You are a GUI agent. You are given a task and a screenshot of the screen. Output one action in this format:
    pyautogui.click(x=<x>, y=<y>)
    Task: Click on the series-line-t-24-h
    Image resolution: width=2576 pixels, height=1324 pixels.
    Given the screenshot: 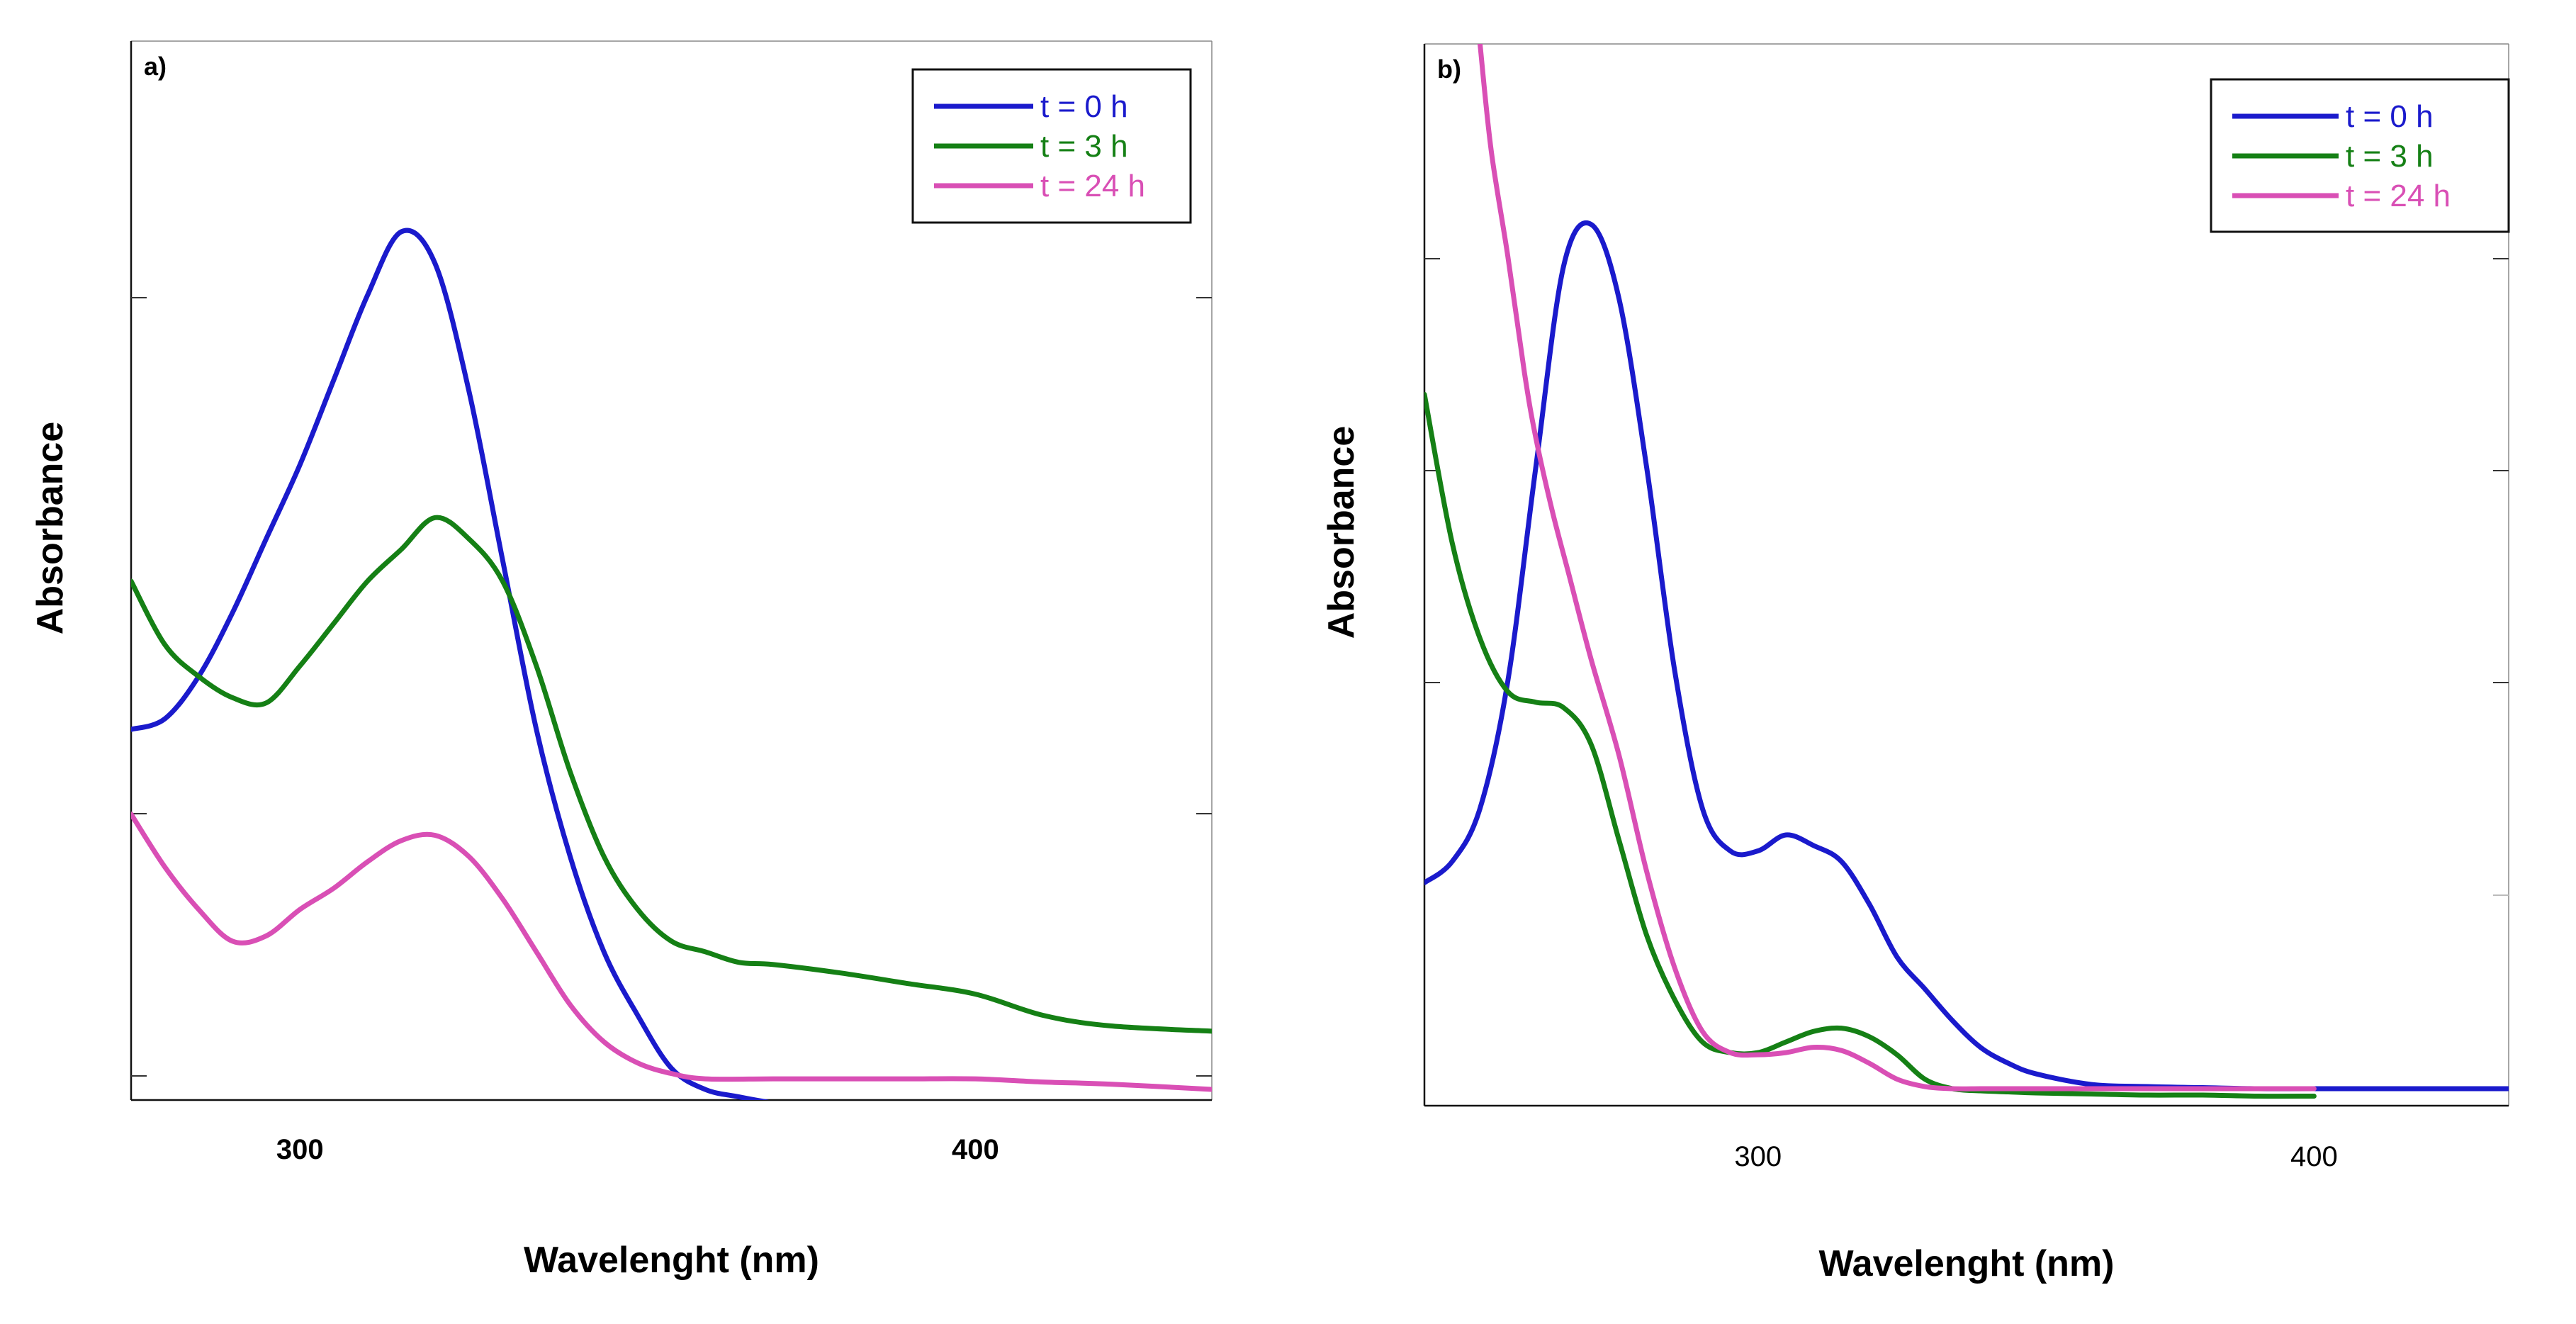 What is the action you would take?
    pyautogui.click(x=671, y=952)
    